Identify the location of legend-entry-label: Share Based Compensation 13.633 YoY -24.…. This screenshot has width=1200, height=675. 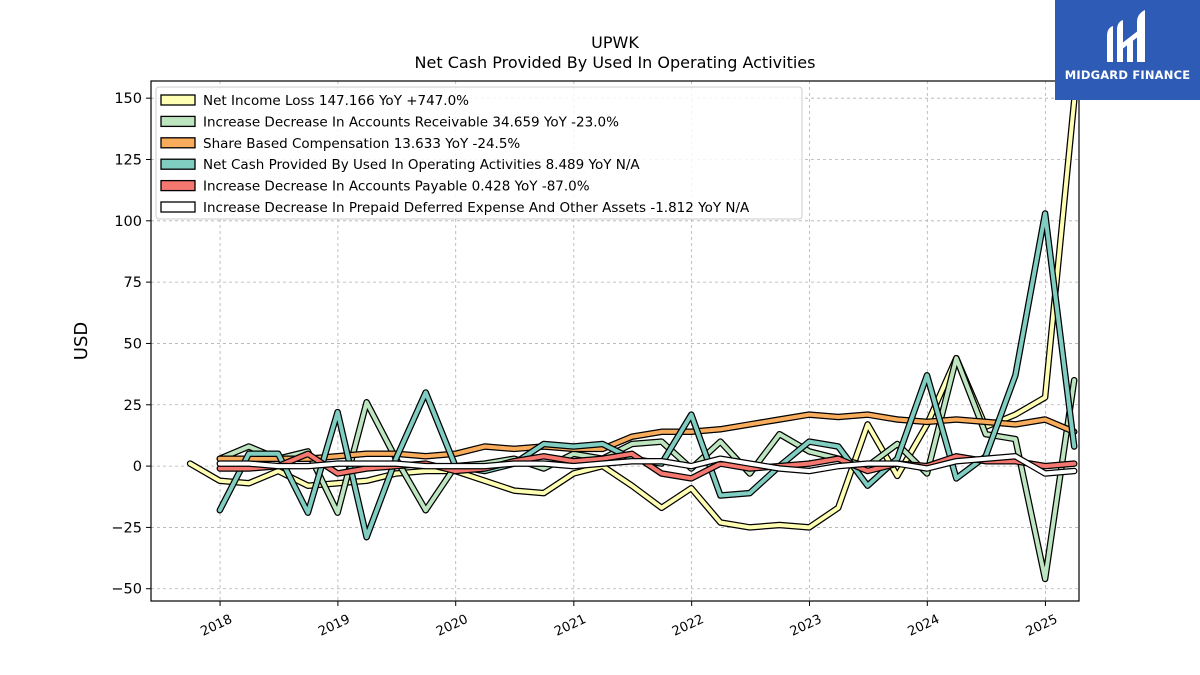
(361, 144).